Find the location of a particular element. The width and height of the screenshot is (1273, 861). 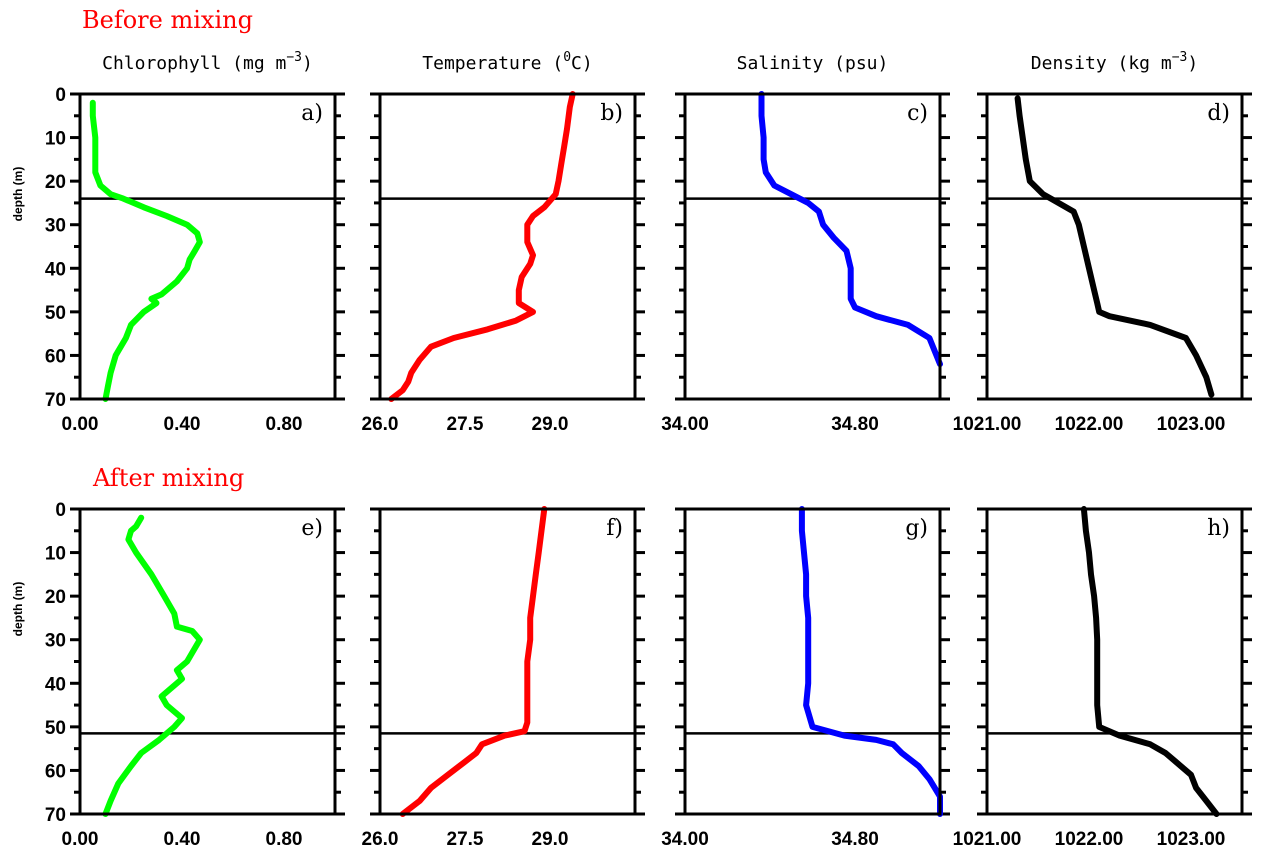

panel-label: g) is located at coordinates (916, 528).